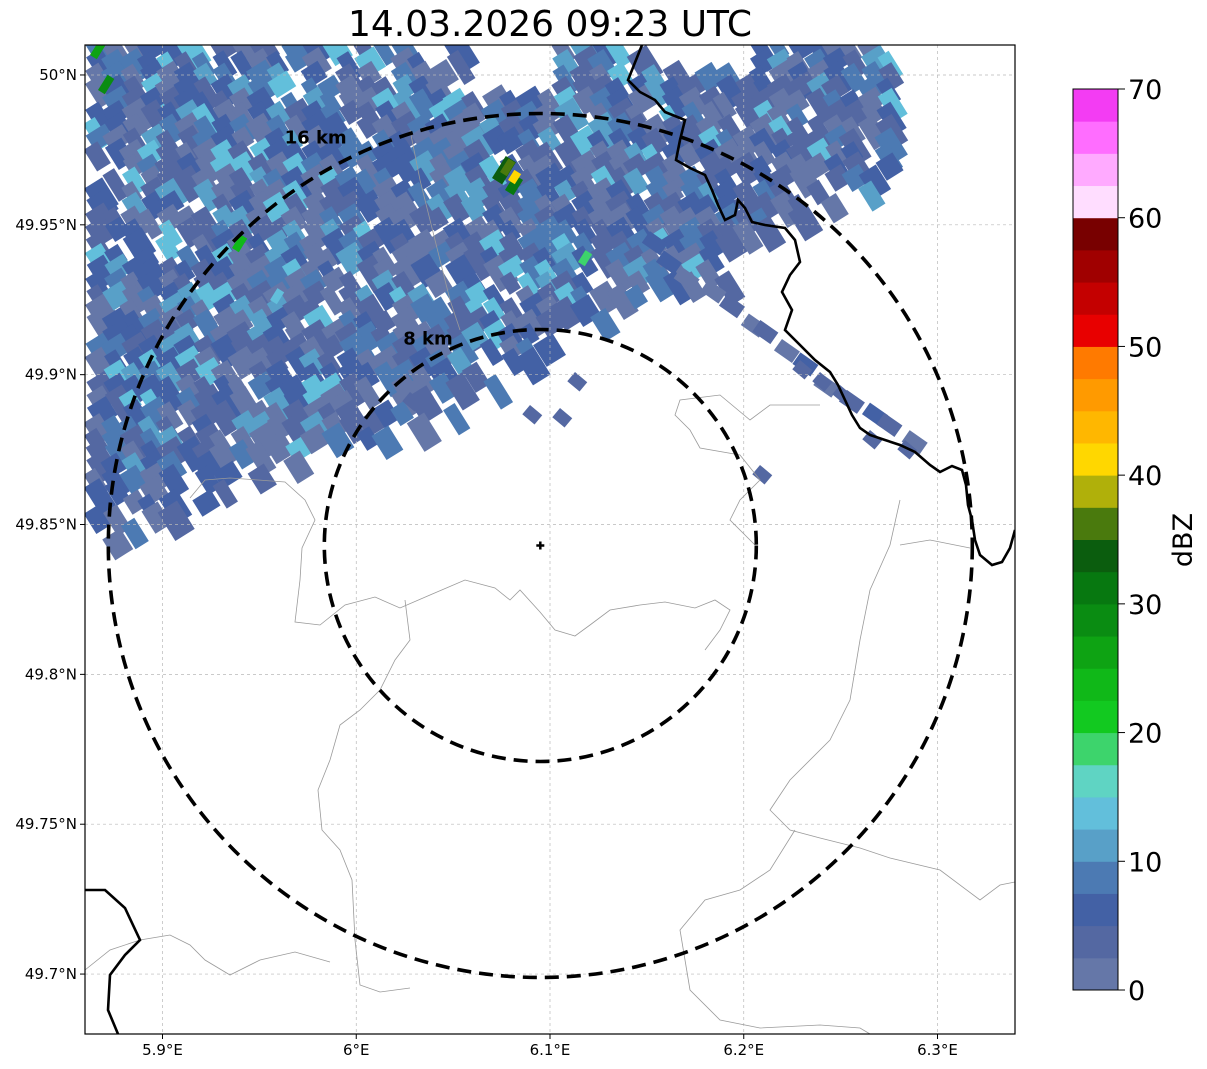  What do you see at coordinates (113, 961) in the screenshot?
I see `country-border-southwest` at bounding box center [113, 961].